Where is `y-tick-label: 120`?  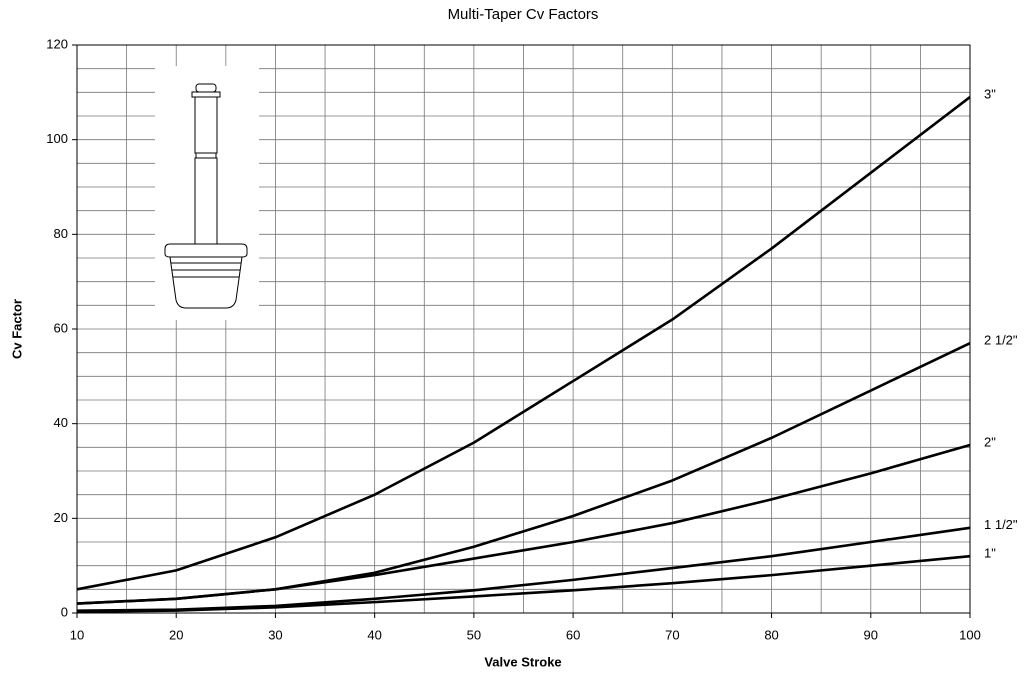
y-tick-label: 120 is located at coordinates (57, 43).